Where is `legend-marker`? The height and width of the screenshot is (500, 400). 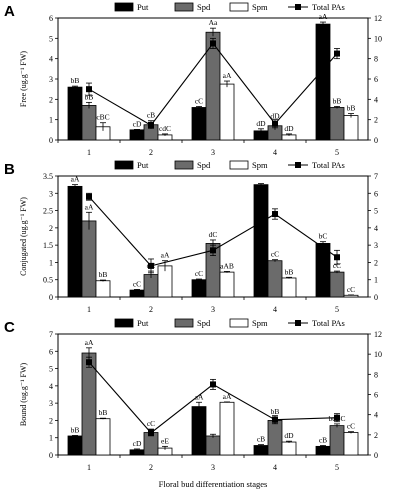 legend-marker is located at coordinates (298, 7).